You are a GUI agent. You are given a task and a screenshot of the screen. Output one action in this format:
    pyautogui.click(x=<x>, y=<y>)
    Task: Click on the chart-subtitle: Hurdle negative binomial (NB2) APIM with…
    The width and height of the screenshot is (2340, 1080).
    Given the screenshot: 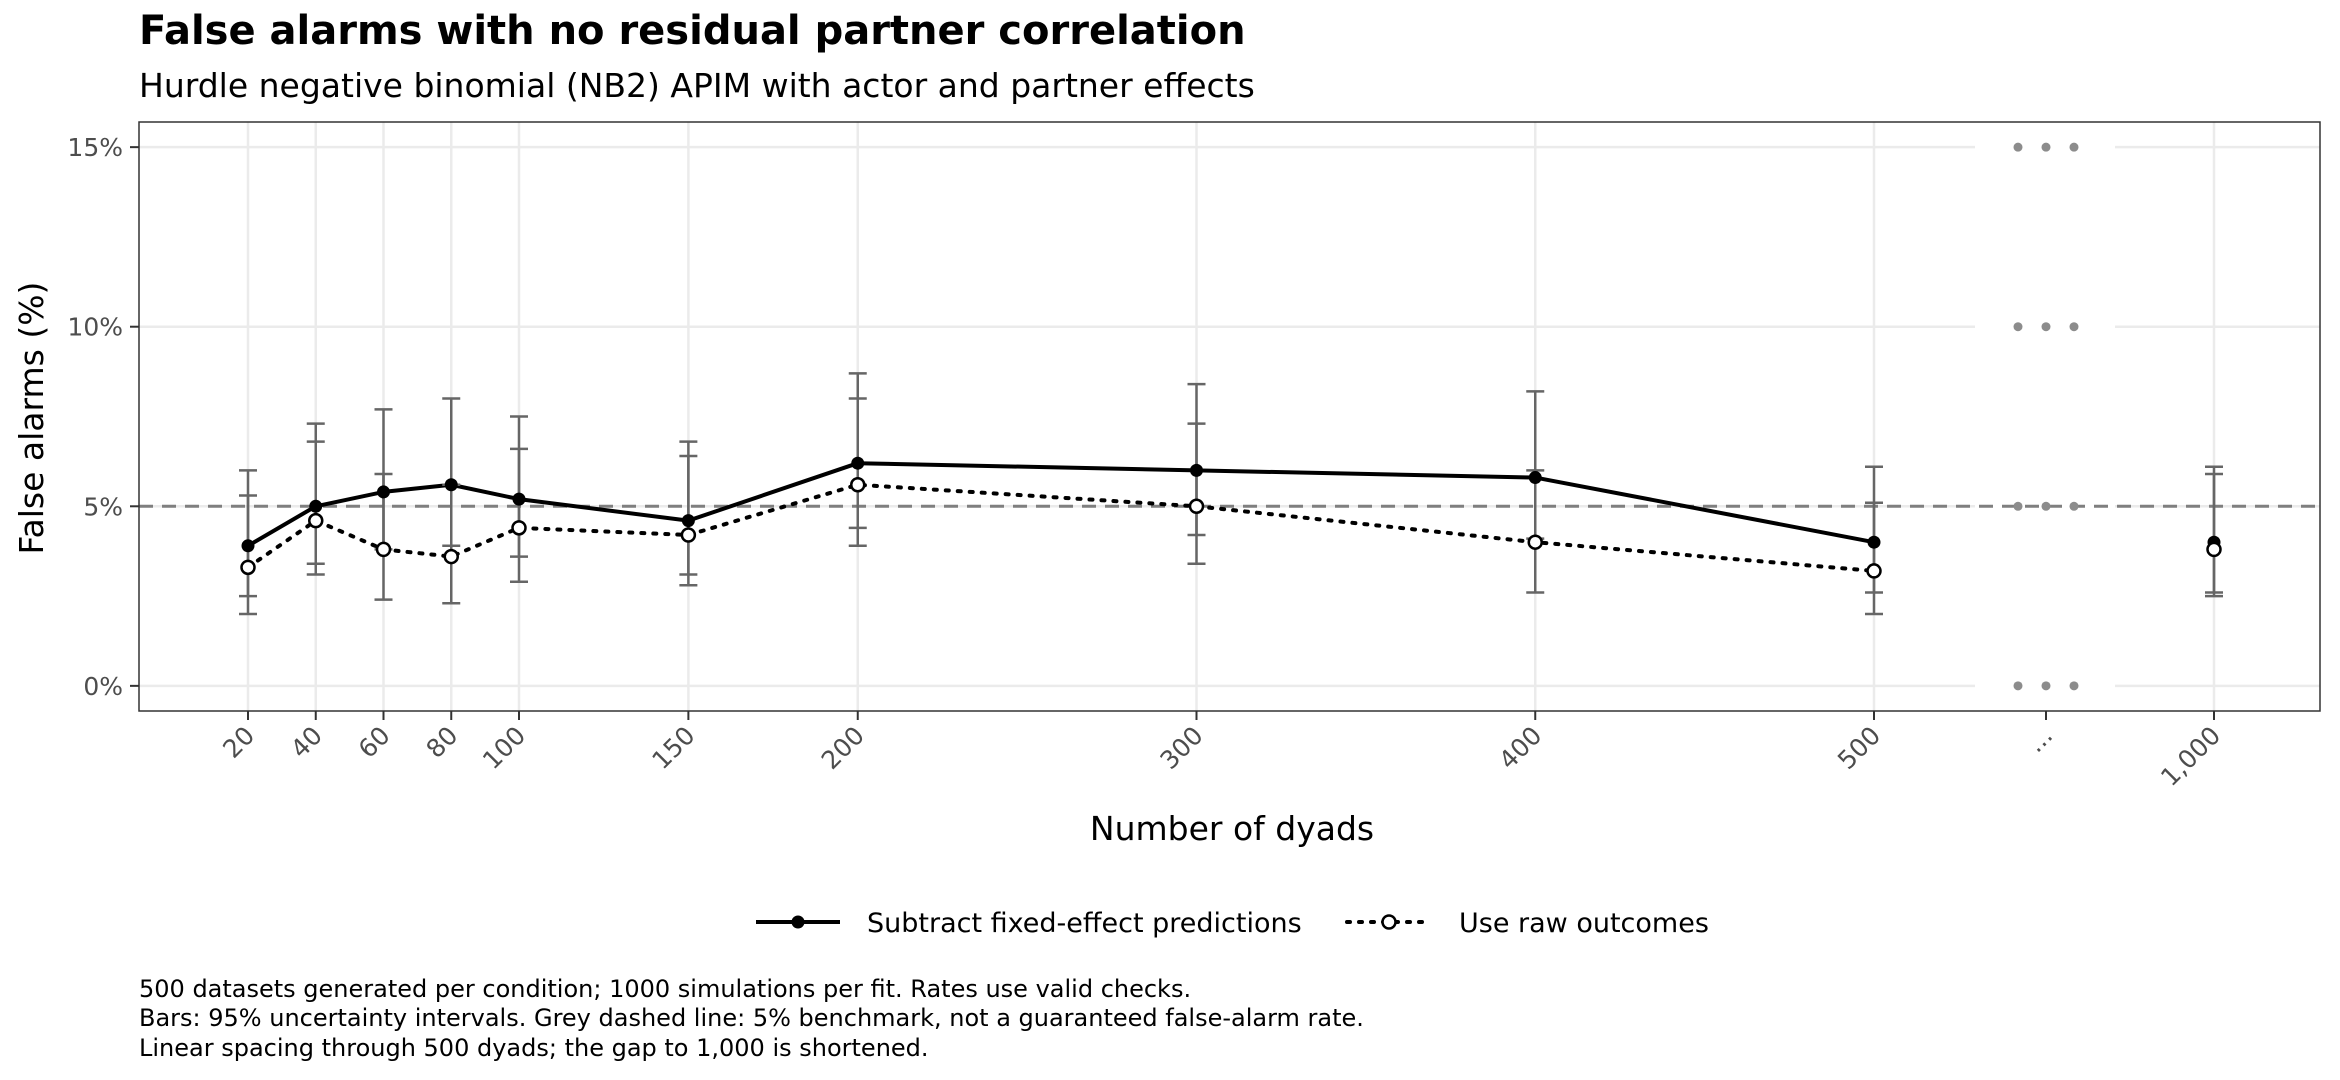 What is the action you would take?
    pyautogui.click(x=697, y=85)
    